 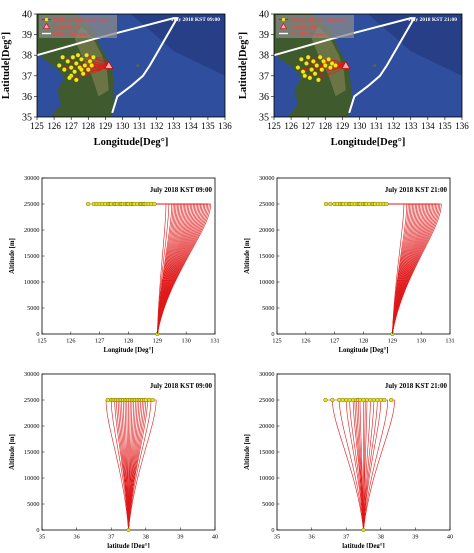 I want to click on y-axis-label: Altitude [m], so click(x=247, y=256).